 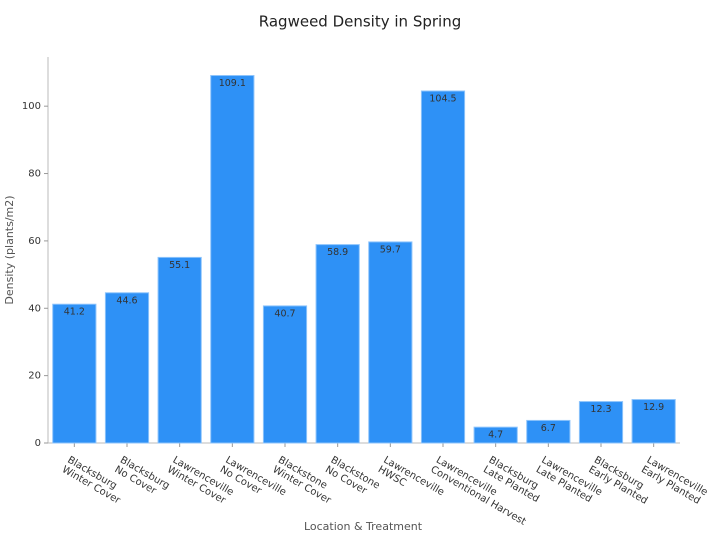 What do you see at coordinates (363, 526) in the screenshot?
I see `x-axis-title: Location & Treatment` at bounding box center [363, 526].